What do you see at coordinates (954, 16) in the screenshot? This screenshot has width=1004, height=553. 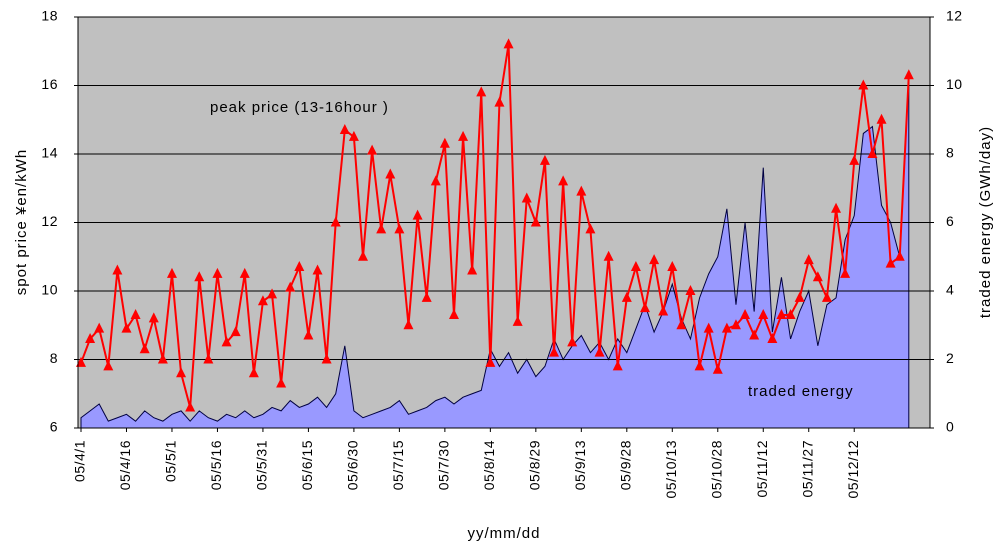 I see `y2-tick-label: 12` at bounding box center [954, 16].